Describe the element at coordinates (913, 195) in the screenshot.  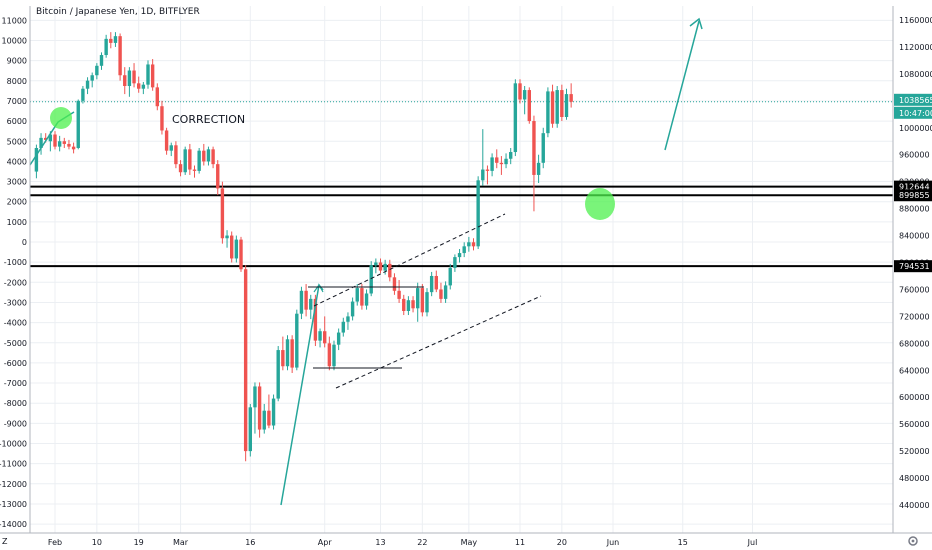
I see `level-tag` at that location.